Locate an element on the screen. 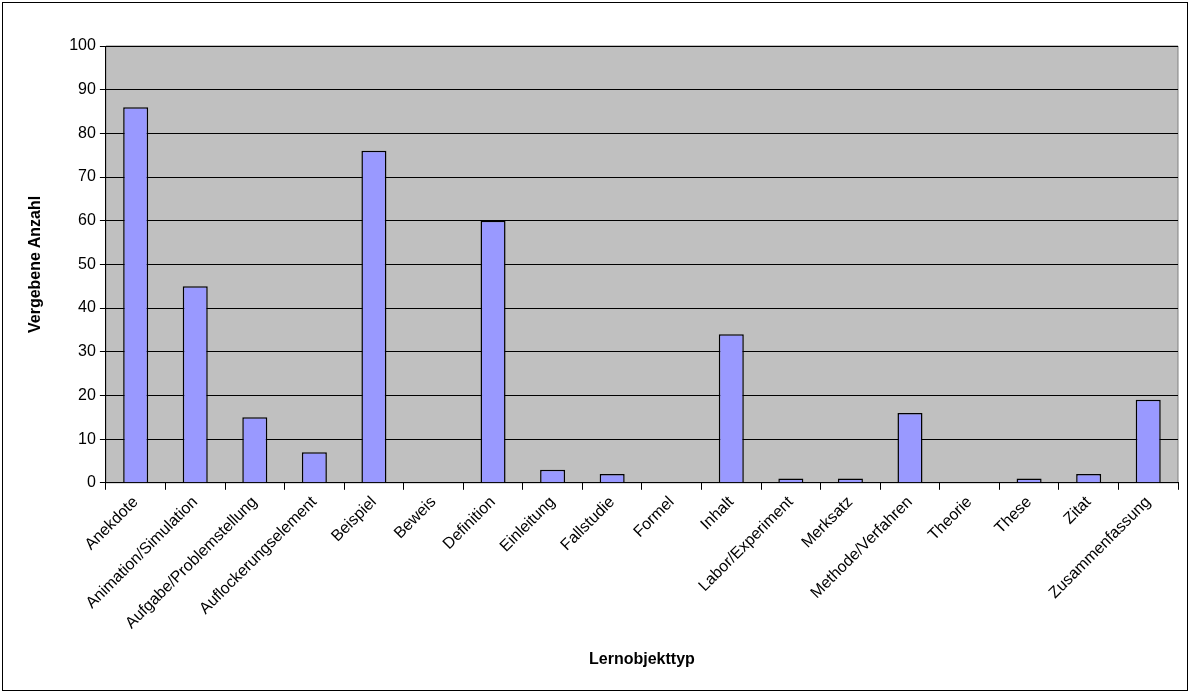  y-tick-label: 60 is located at coordinates (87, 220).